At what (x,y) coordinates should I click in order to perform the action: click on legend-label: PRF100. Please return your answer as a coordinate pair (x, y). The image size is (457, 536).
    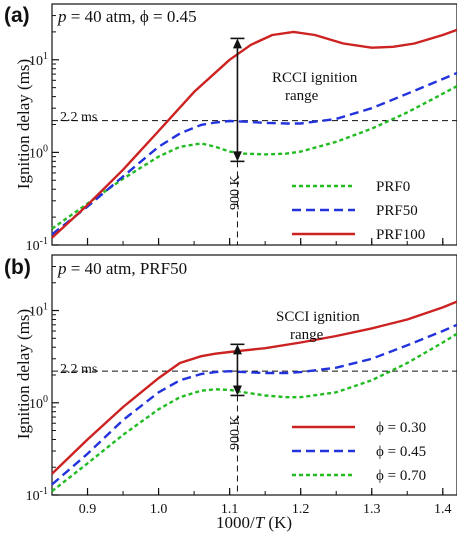
    Looking at the image, I should click on (400, 235).